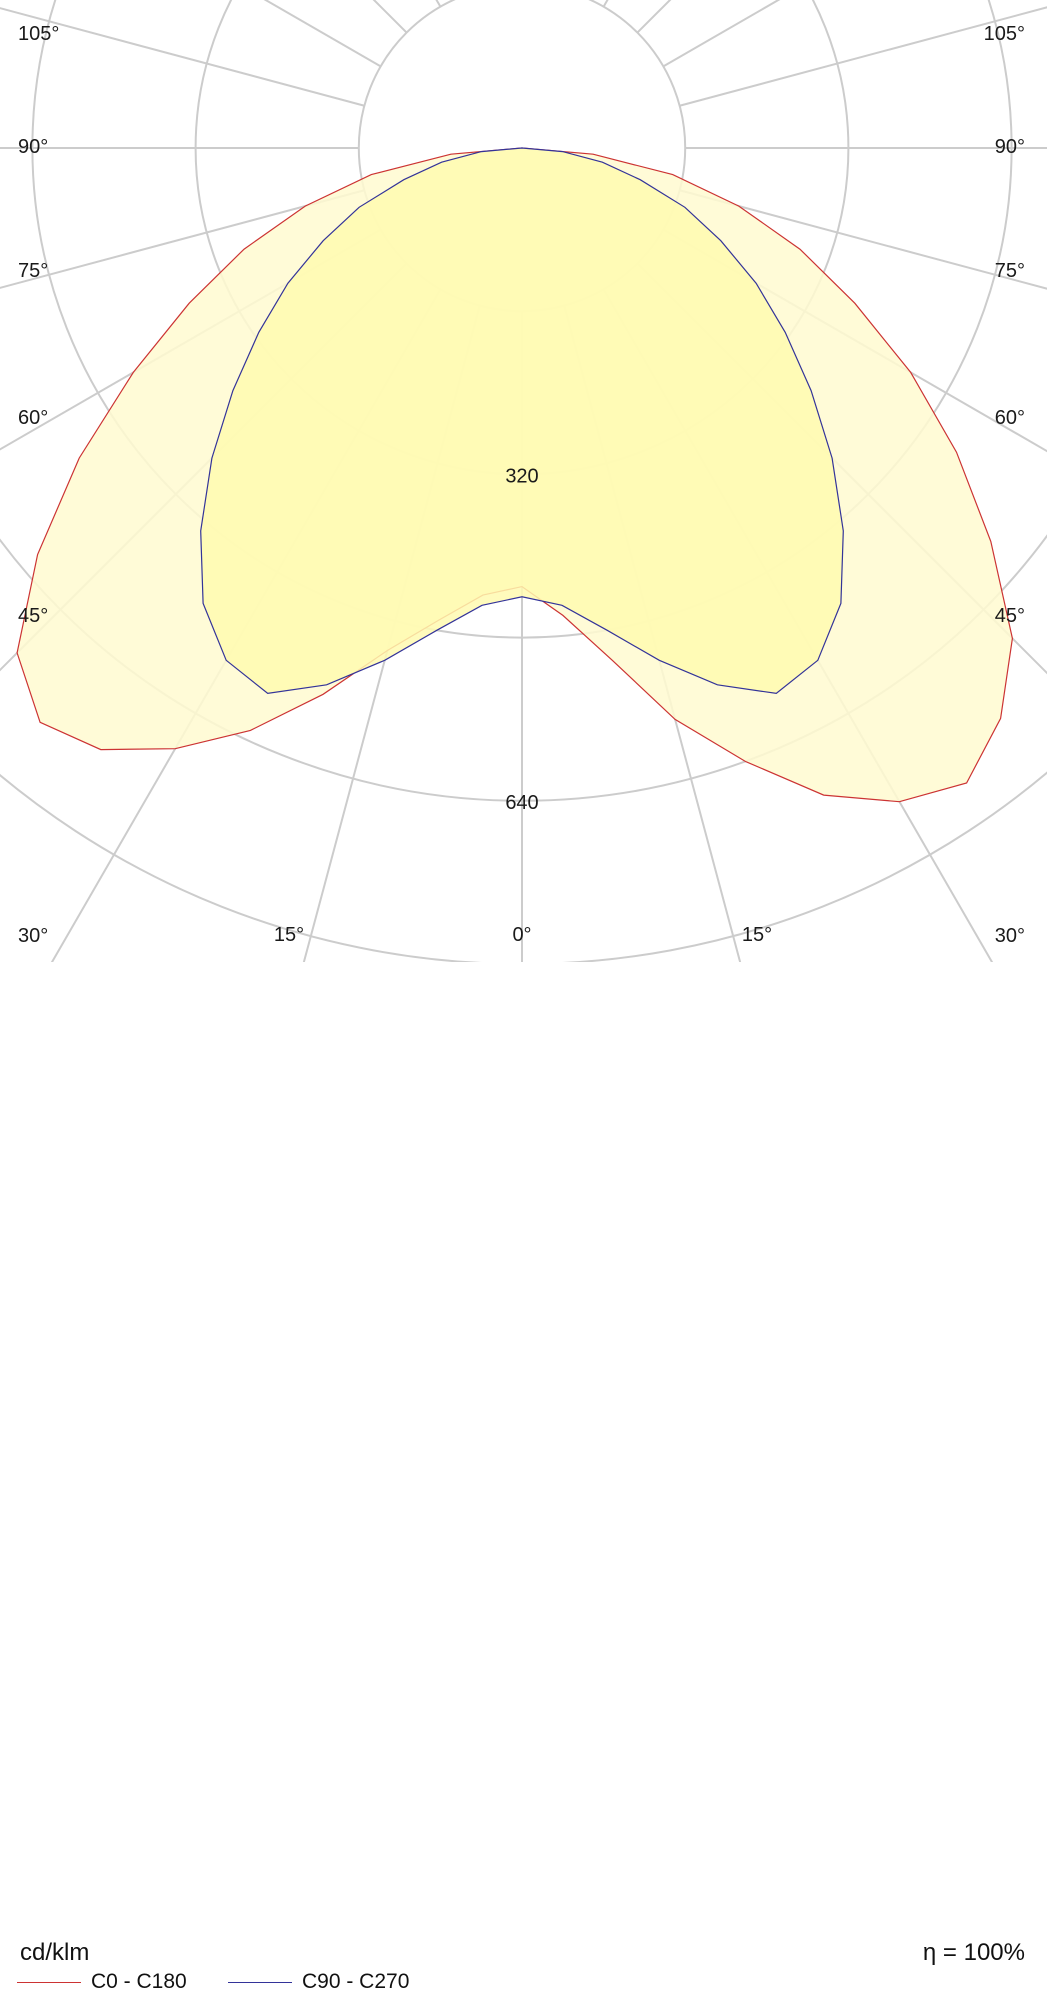 This screenshot has height=1994, width=1047. What do you see at coordinates (521, 476) in the screenshot?
I see `ring-label: 320` at bounding box center [521, 476].